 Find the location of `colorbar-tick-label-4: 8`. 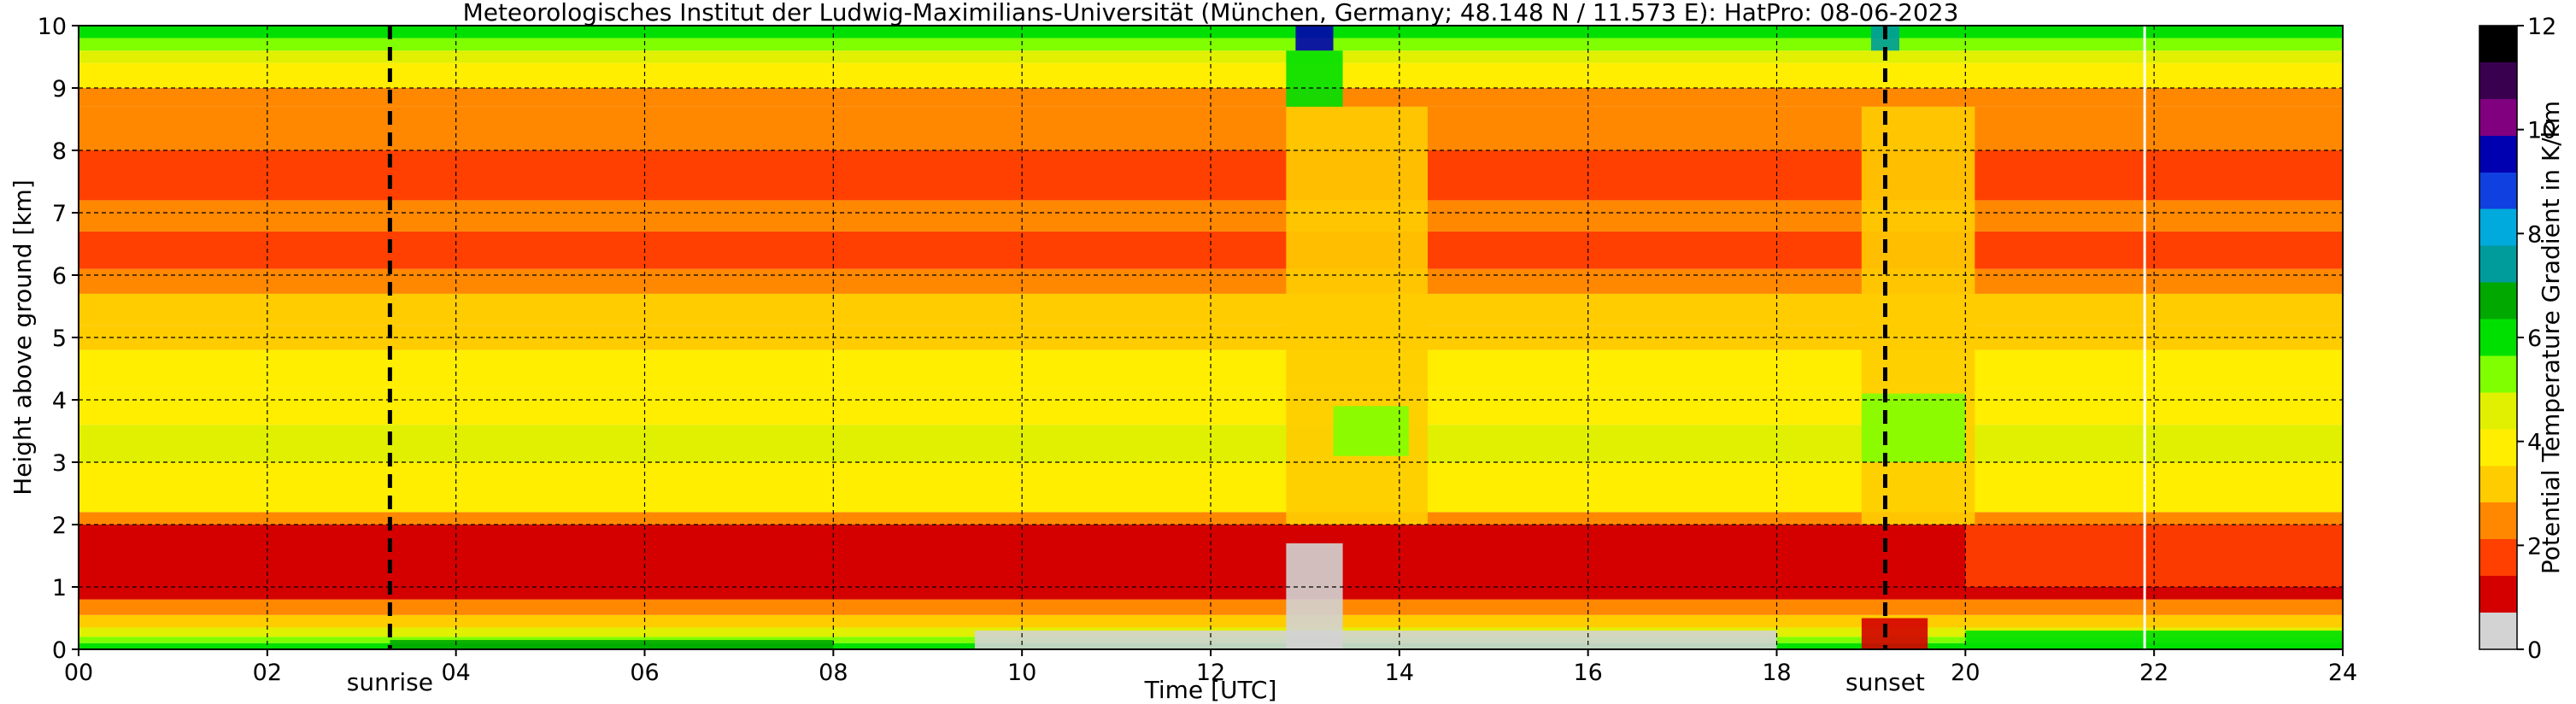

colorbar-tick-label-4: 8 is located at coordinates (2534, 234).